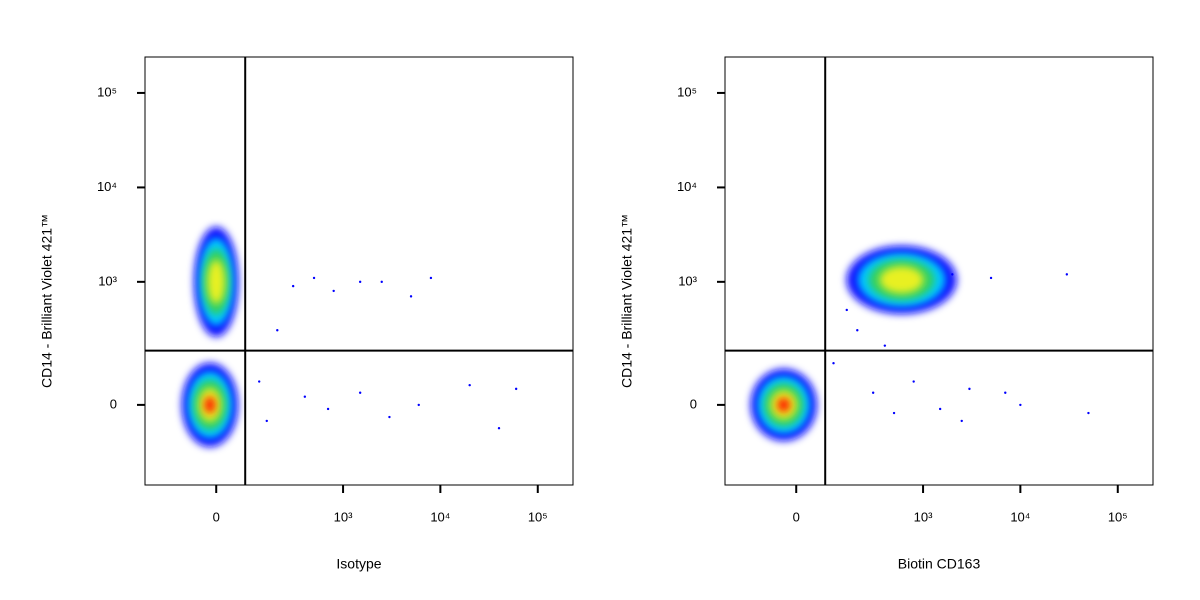 Image resolution: width=1200 pixels, height=600 pixels. Describe the element at coordinates (939, 564) in the screenshot. I see `x-axis-label: Biotin CD163` at that location.